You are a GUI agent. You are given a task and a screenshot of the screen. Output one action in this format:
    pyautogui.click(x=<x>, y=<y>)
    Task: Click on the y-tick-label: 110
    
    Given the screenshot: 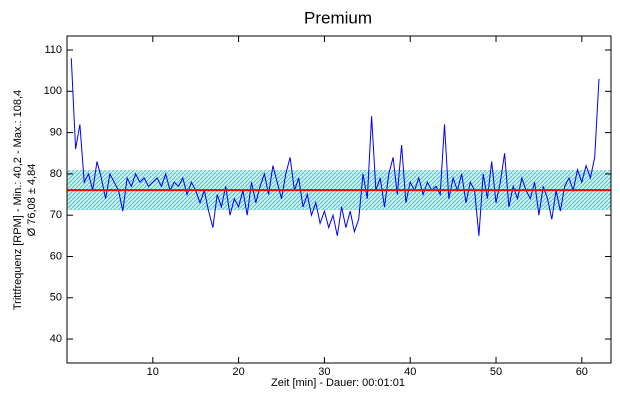 What is the action you would take?
    pyautogui.click(x=53, y=50)
    